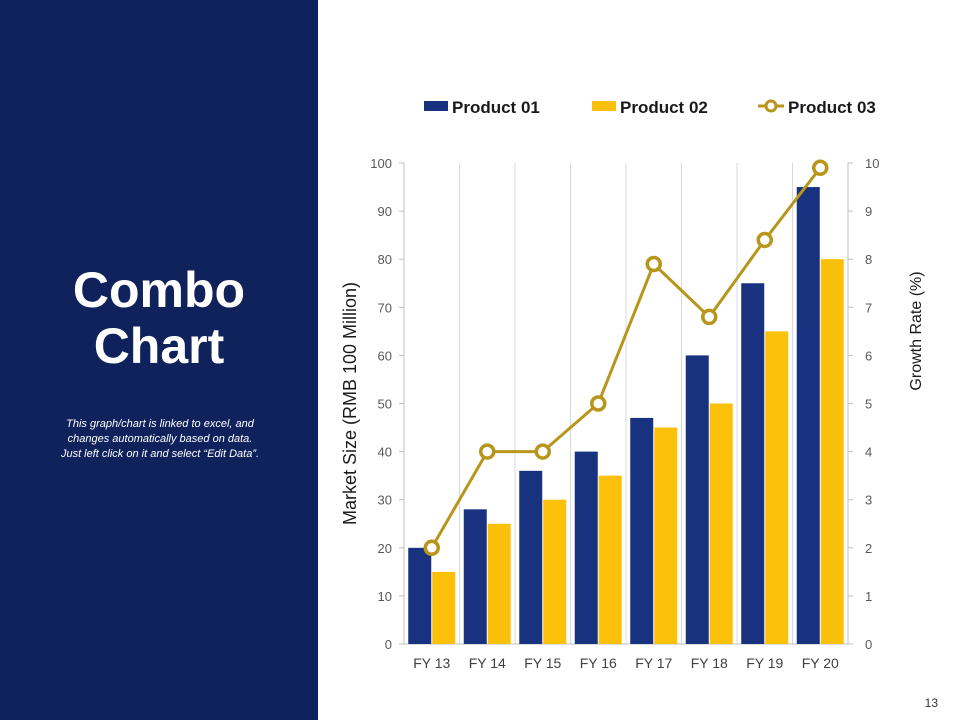 The width and height of the screenshot is (960, 720). What do you see at coordinates (385, 259) in the screenshot?
I see `y-tick-label: 80` at bounding box center [385, 259].